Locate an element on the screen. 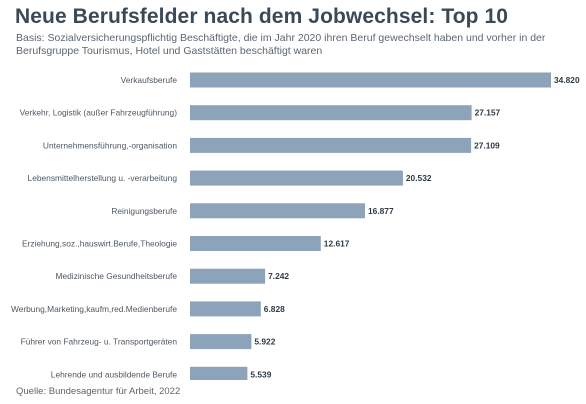 Image resolution: width=586 pixels, height=404 pixels. source-note: Quelle: Bundesagentur für Arbeit, 2022 is located at coordinates (98, 391).